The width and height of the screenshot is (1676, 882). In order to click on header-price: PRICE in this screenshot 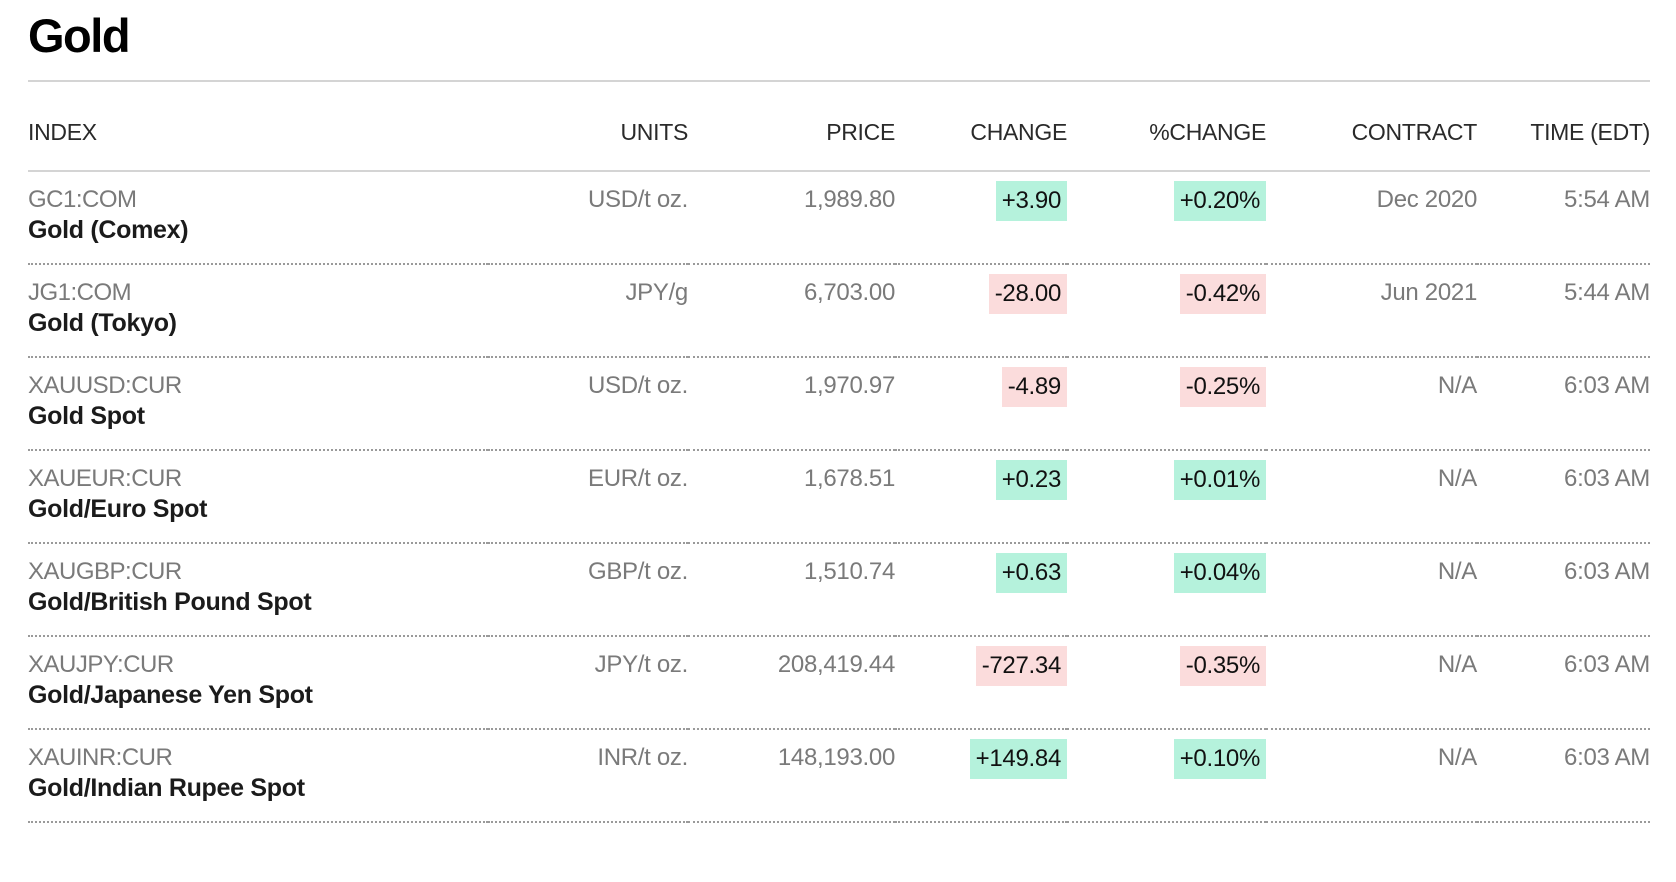, I will do `click(791, 127)`.